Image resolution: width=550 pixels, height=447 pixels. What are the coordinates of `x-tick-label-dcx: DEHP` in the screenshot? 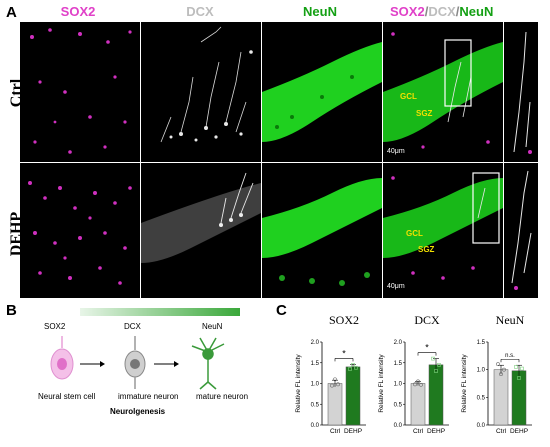 It's located at (436, 431).